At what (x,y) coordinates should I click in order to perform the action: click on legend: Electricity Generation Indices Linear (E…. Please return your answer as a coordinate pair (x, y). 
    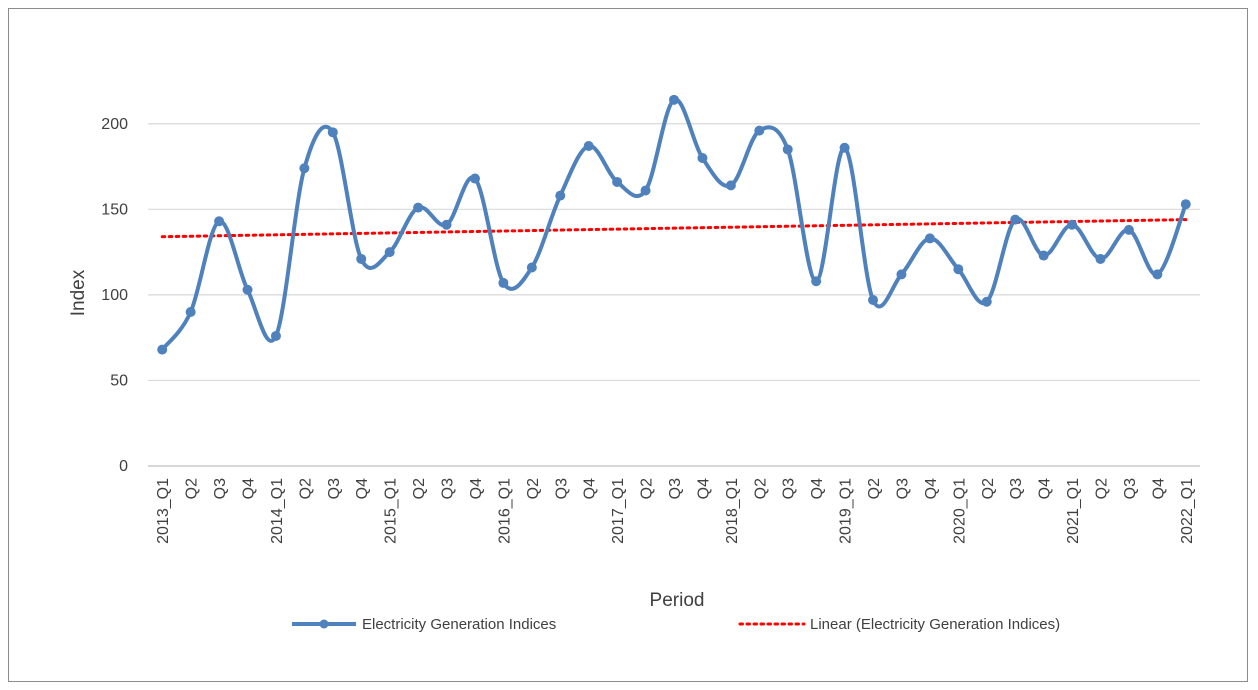
    Looking at the image, I should click on (676, 624).